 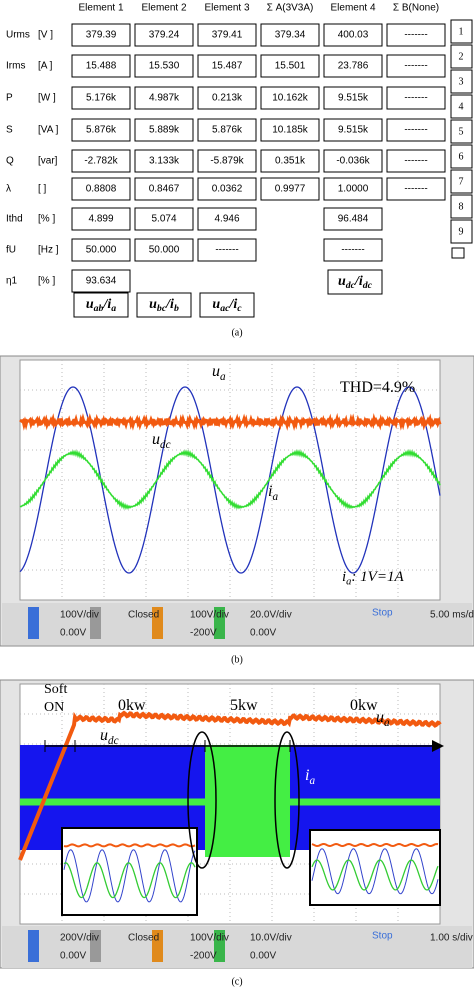 What do you see at coordinates (270, 491) in the screenshot?
I see `label-part: i` at bounding box center [270, 491].